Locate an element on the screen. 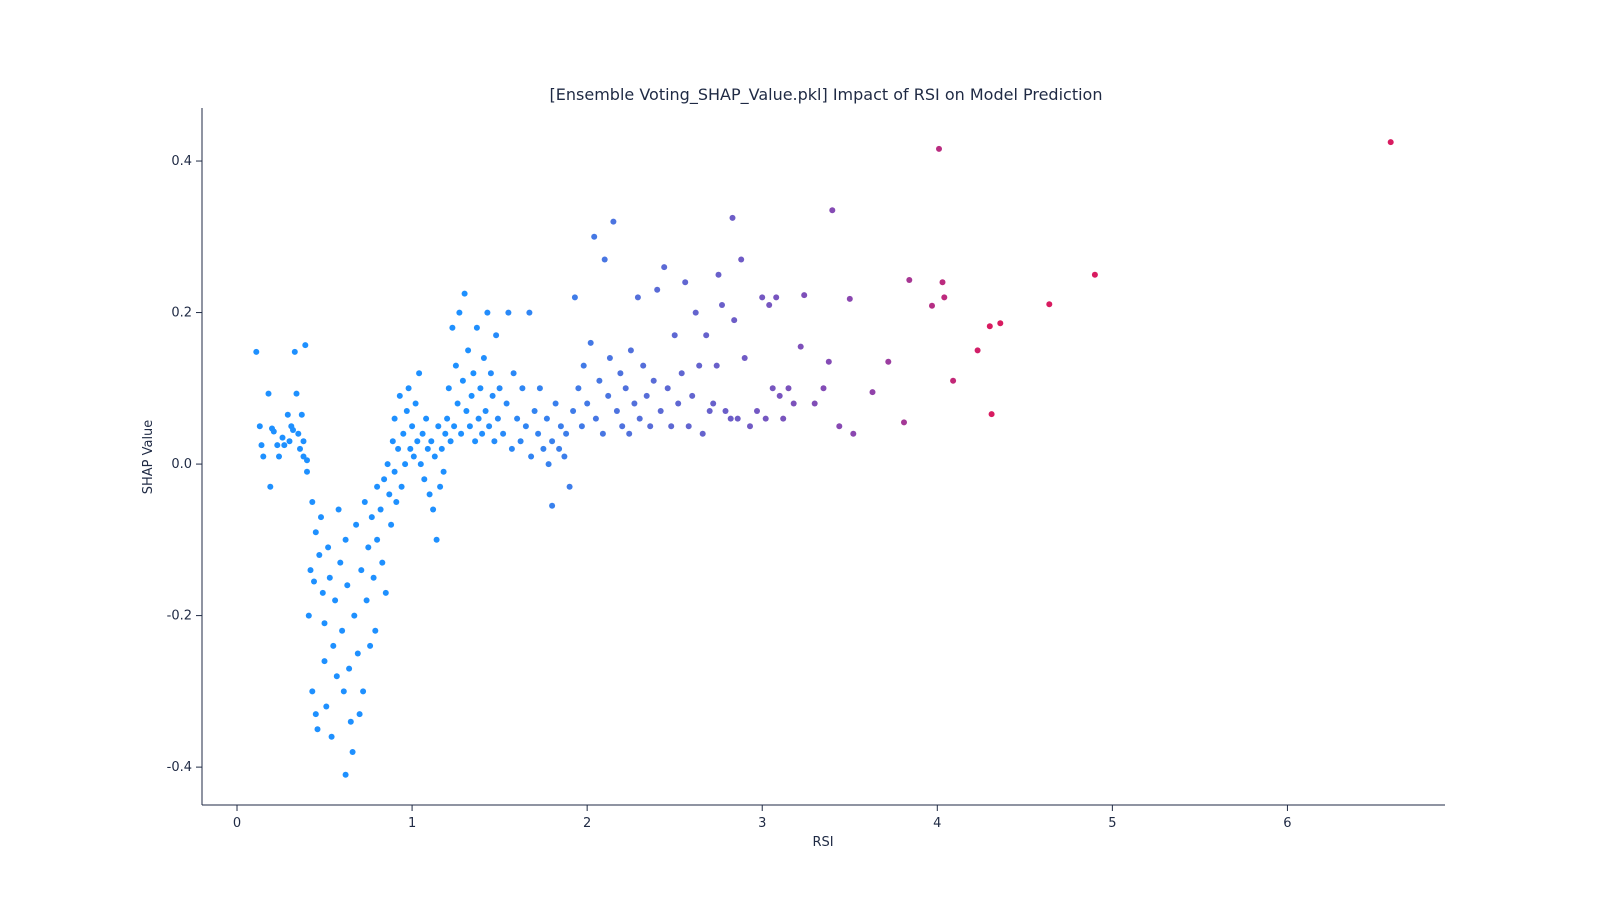  x-axis-ticks: 0 1 2 3 4 5 6 is located at coordinates (762, 818).